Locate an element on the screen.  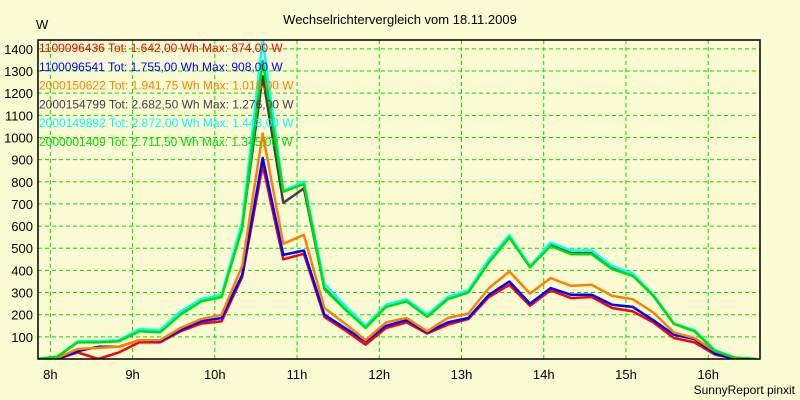
y-tick-label: 700 is located at coordinates (22, 204).